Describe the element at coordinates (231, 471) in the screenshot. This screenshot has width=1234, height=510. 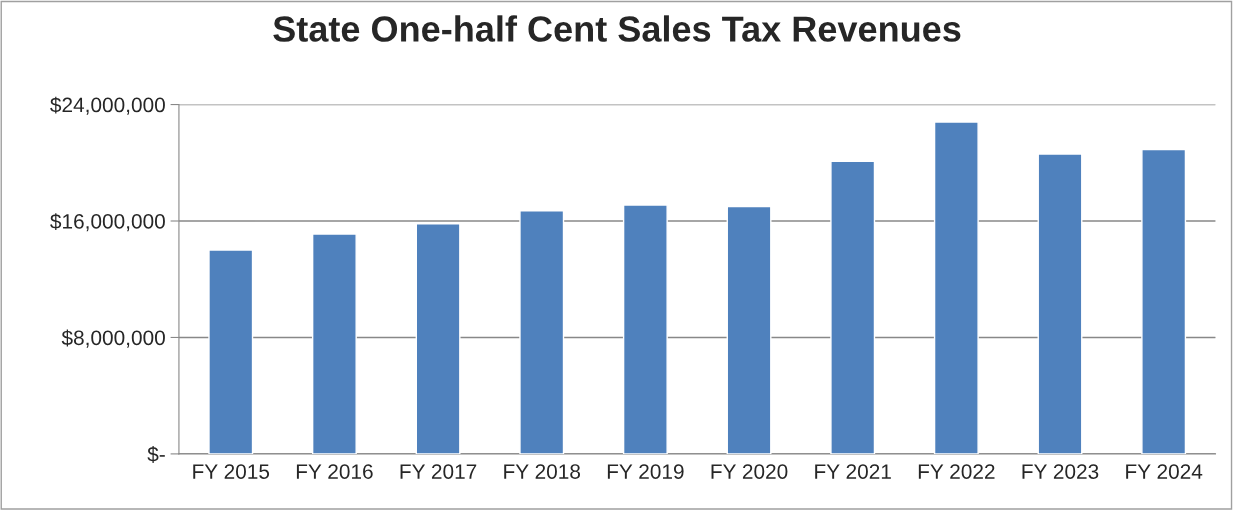
I see `x-tick-label: FY 2015` at that location.